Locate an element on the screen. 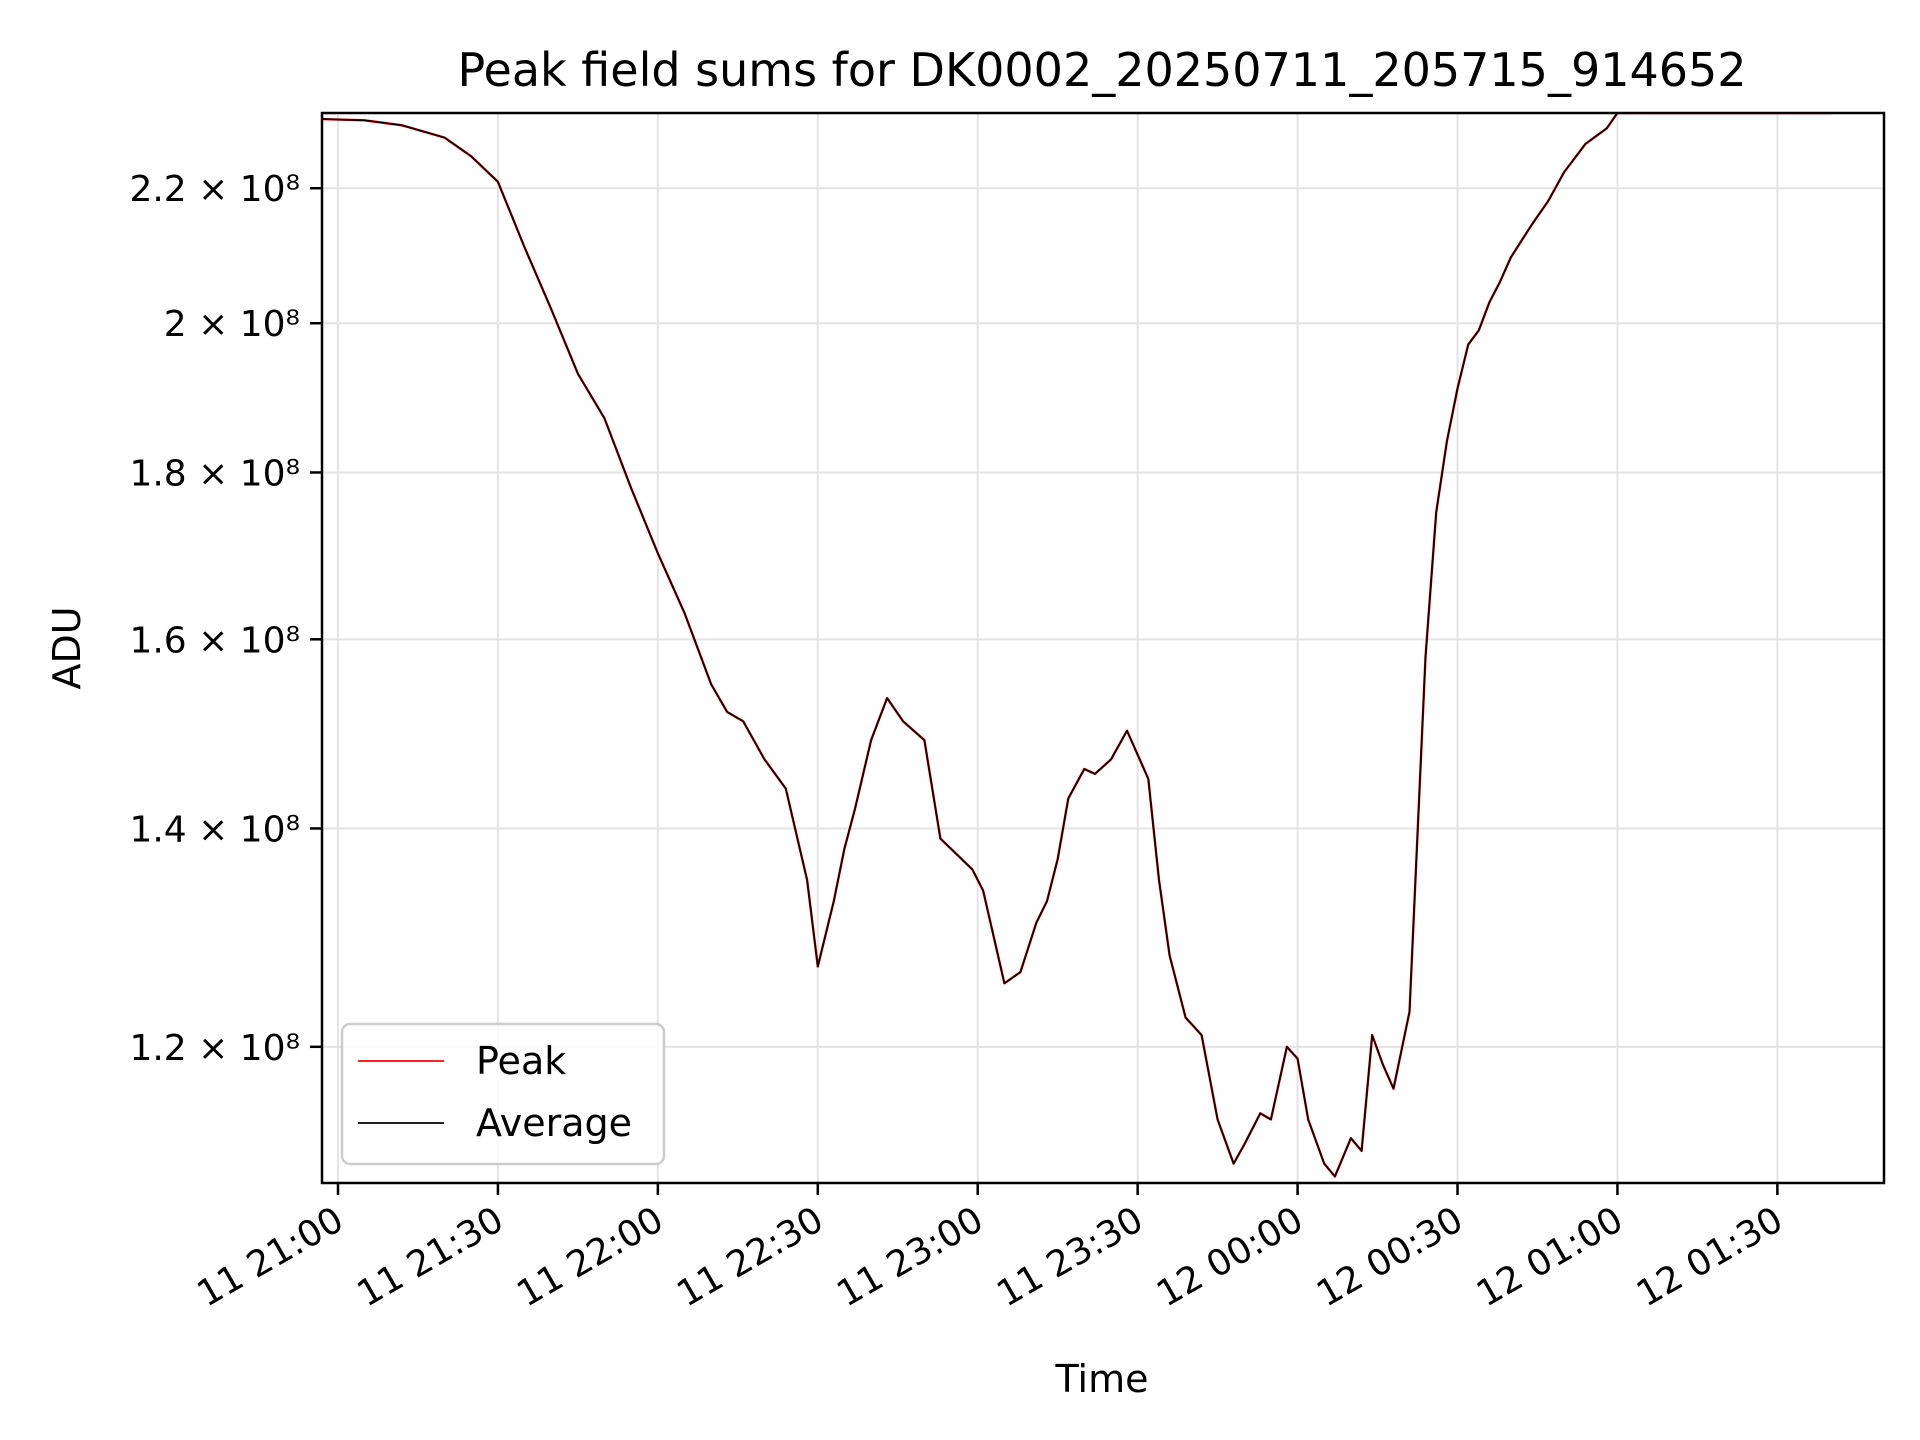 This screenshot has height=1440, width=1920. legend-box is located at coordinates (503, 1094).